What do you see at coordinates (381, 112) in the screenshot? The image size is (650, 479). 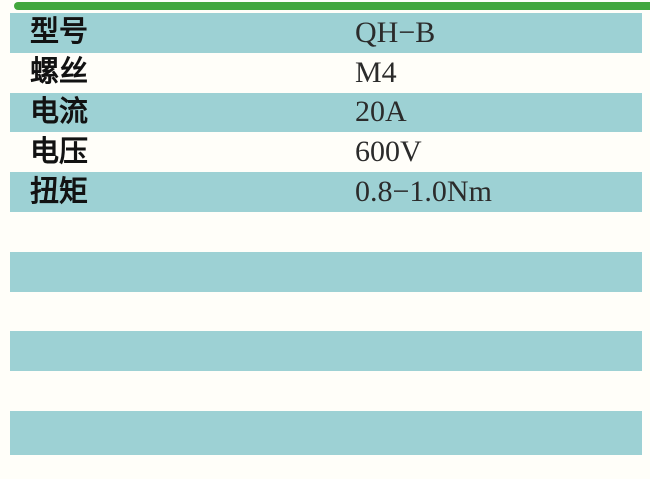 I see `spec-value: 20A` at bounding box center [381, 112].